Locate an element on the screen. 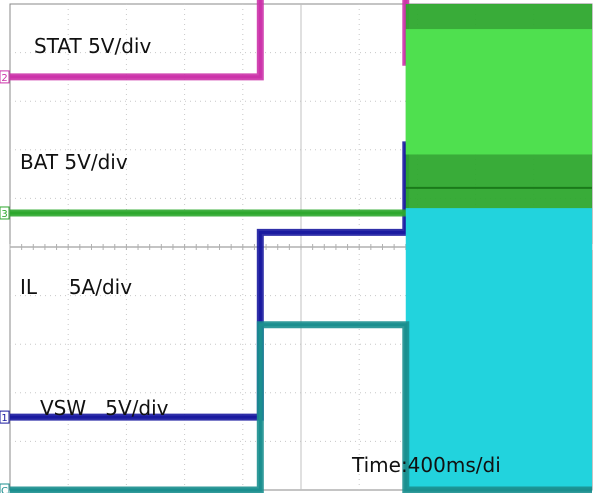 The width and height of the screenshot is (600, 493). channel-marker-label: 3 is located at coordinates (4, 214).